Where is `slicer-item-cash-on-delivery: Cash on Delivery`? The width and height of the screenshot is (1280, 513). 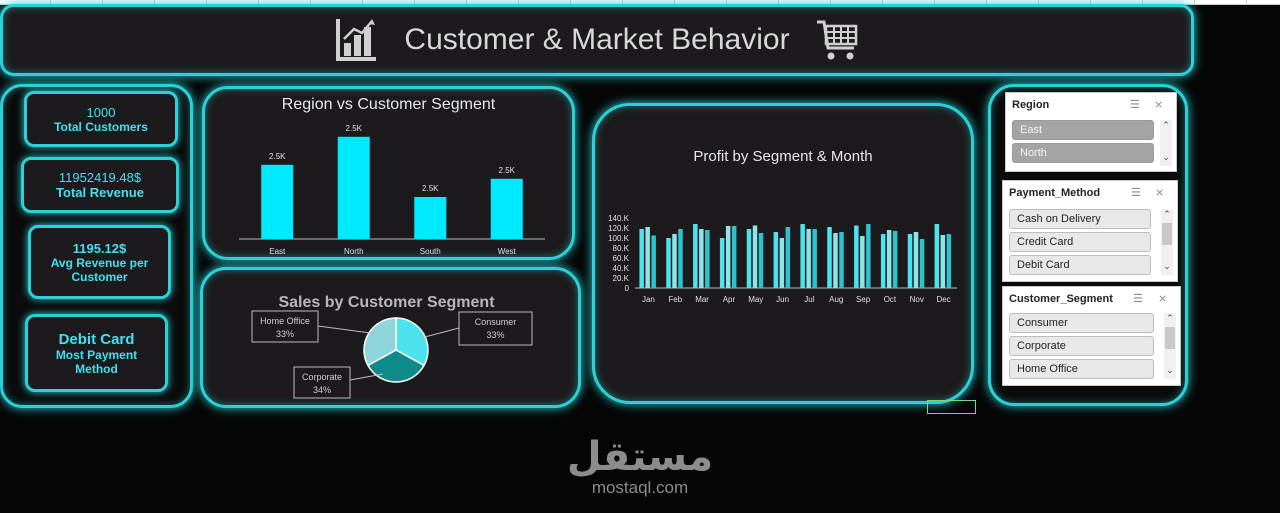
slicer-item-cash-on-delivery: Cash on Delivery is located at coordinates (1080, 219).